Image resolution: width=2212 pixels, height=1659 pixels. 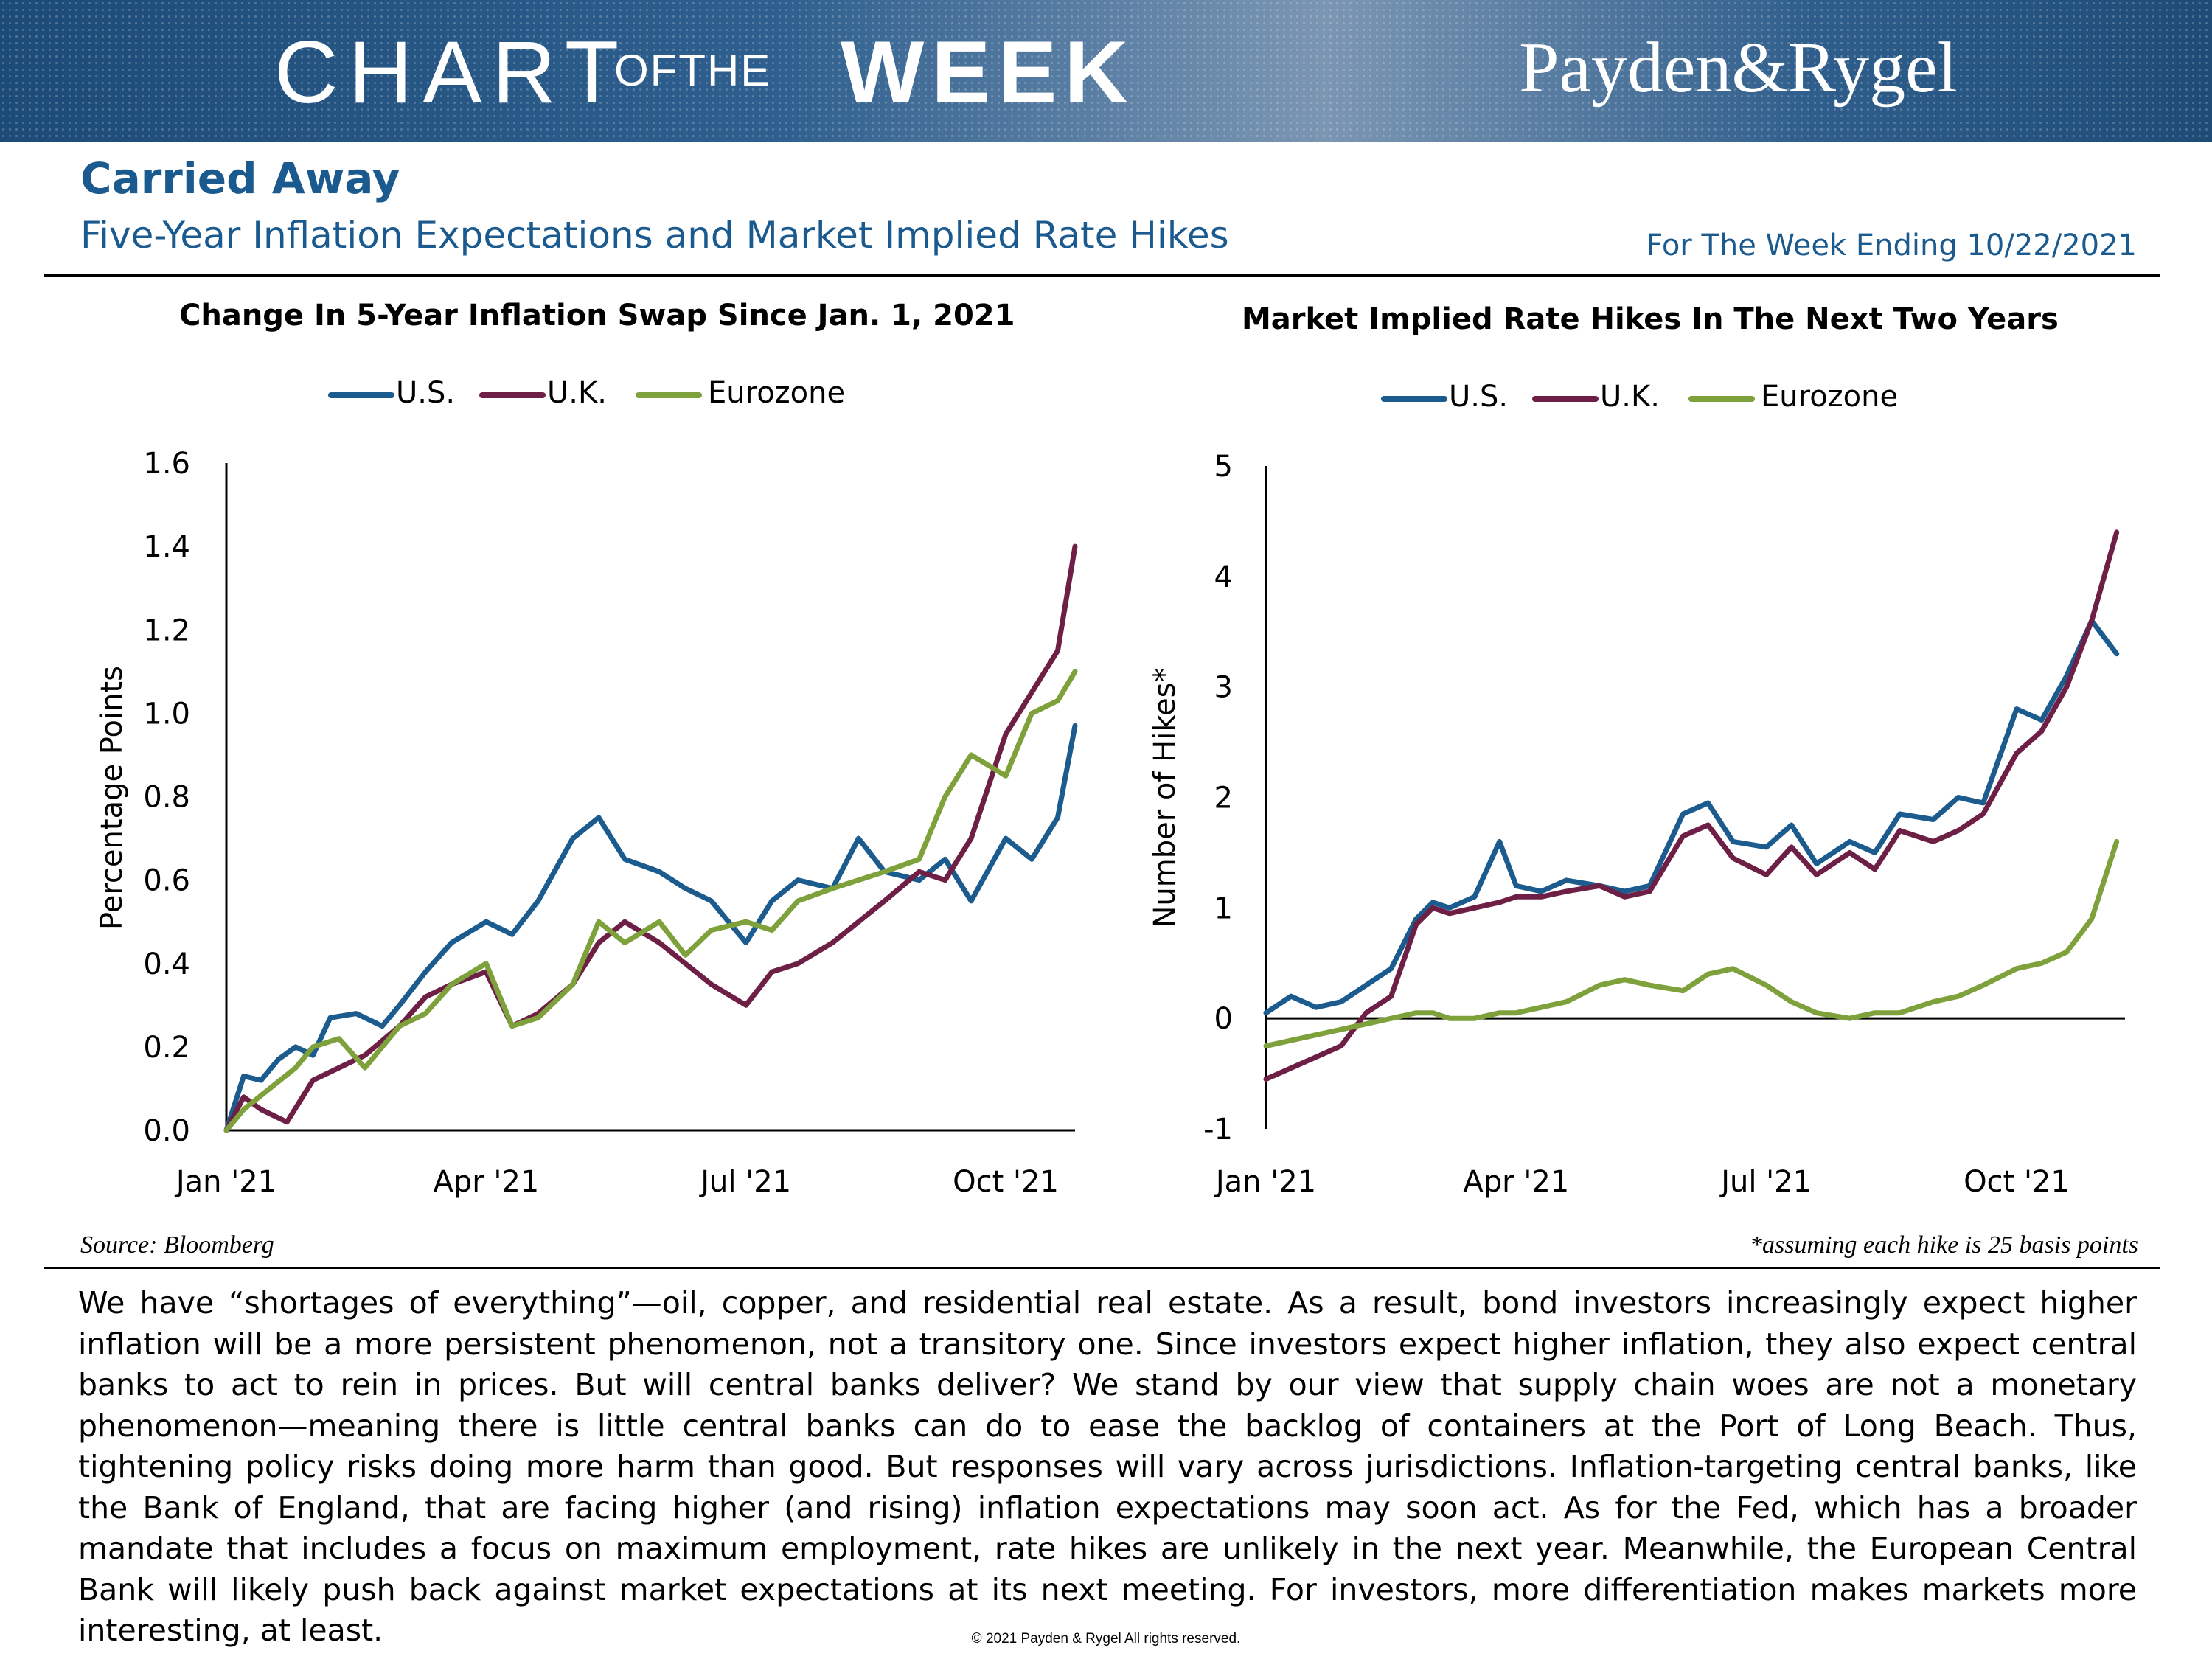 I want to click on source-note: Source: Bloomberg, so click(x=177, y=1245).